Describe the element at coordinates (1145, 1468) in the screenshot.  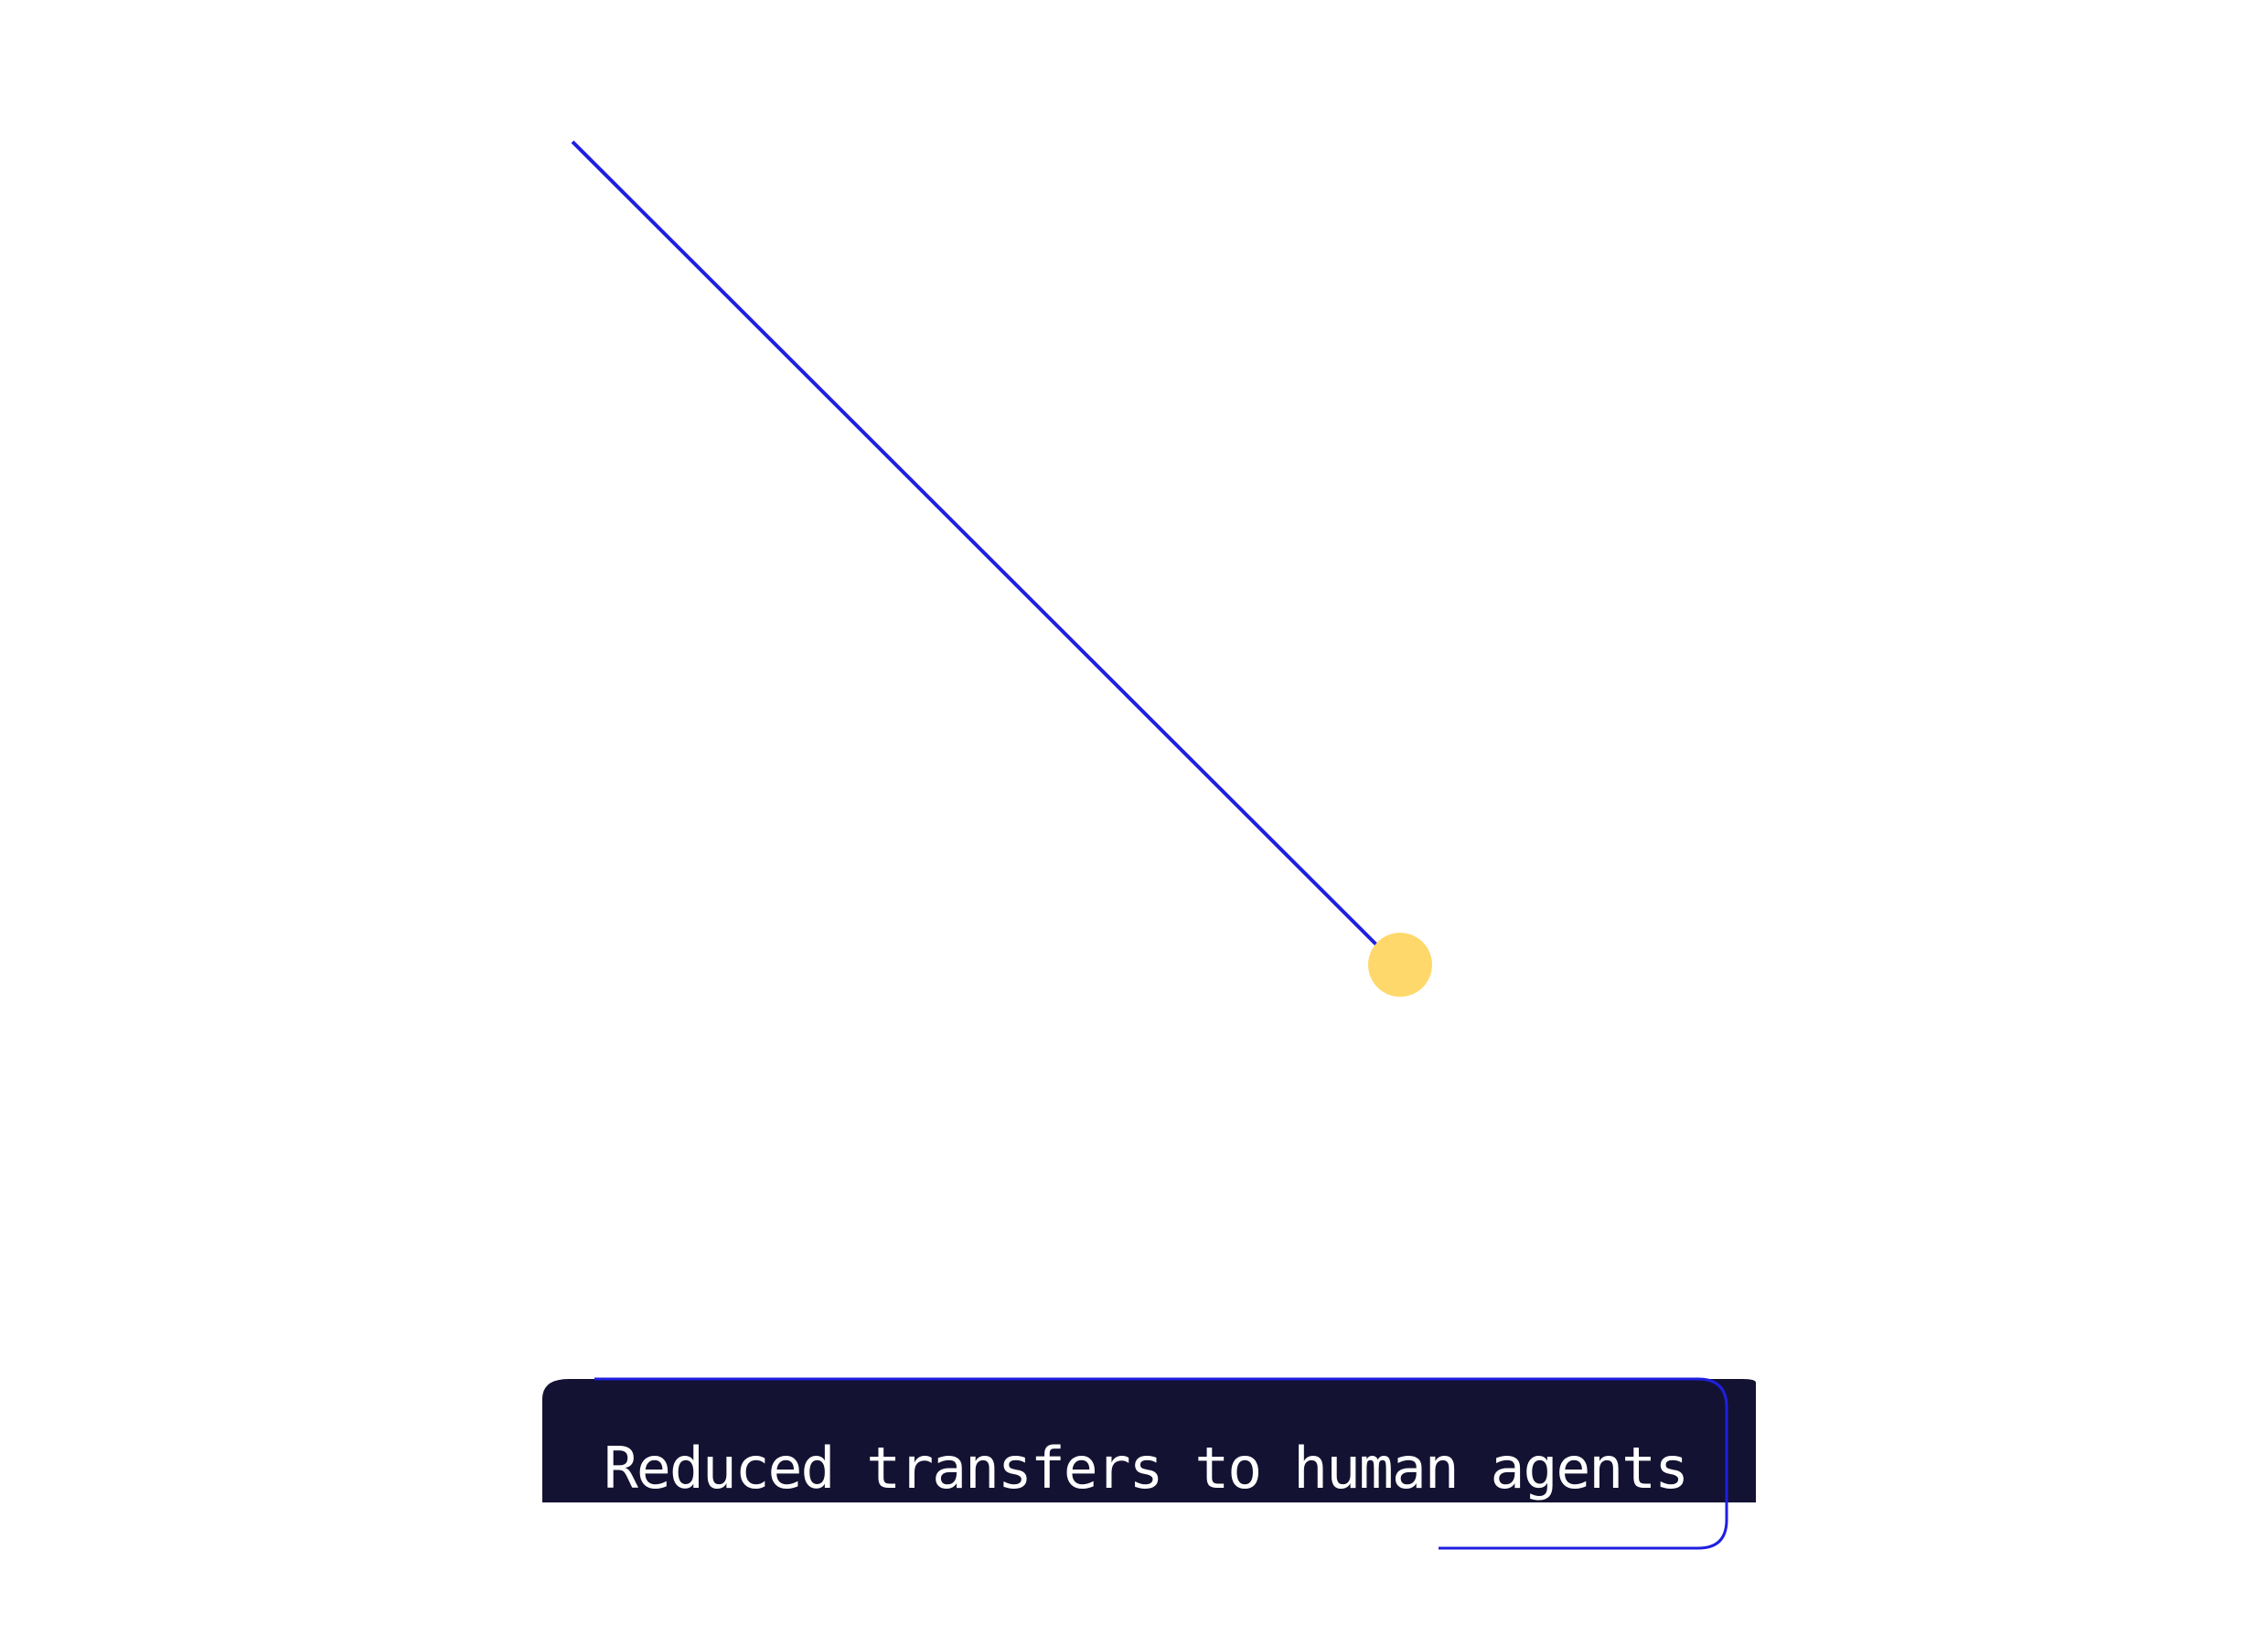
I see `caption-text: Reduced transfers to human agents` at that location.